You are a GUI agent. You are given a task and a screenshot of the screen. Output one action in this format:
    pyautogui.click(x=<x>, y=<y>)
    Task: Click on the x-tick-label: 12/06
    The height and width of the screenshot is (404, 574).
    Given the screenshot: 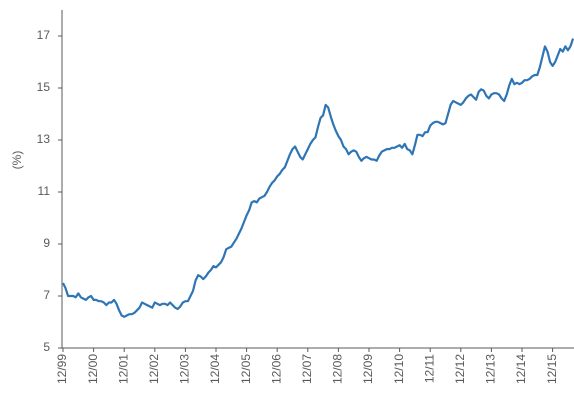 What is the action you would take?
    pyautogui.click(x=276, y=369)
    